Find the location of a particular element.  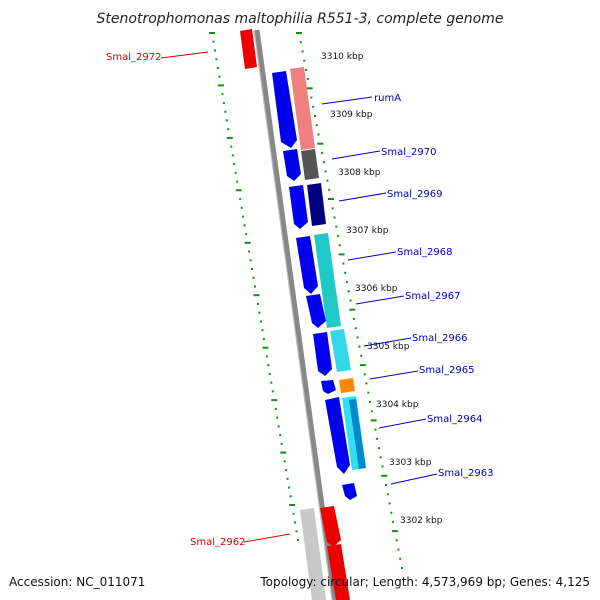

gene-label-smal-2972: Smal_2972 is located at coordinates (133, 57).